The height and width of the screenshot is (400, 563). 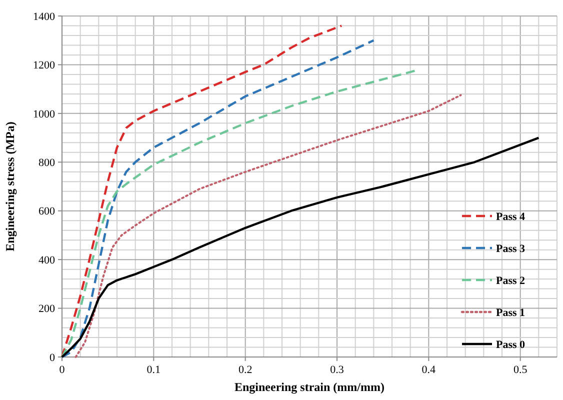 What do you see at coordinates (44, 114) in the screenshot?
I see `y-tick-label: 1000` at bounding box center [44, 114].